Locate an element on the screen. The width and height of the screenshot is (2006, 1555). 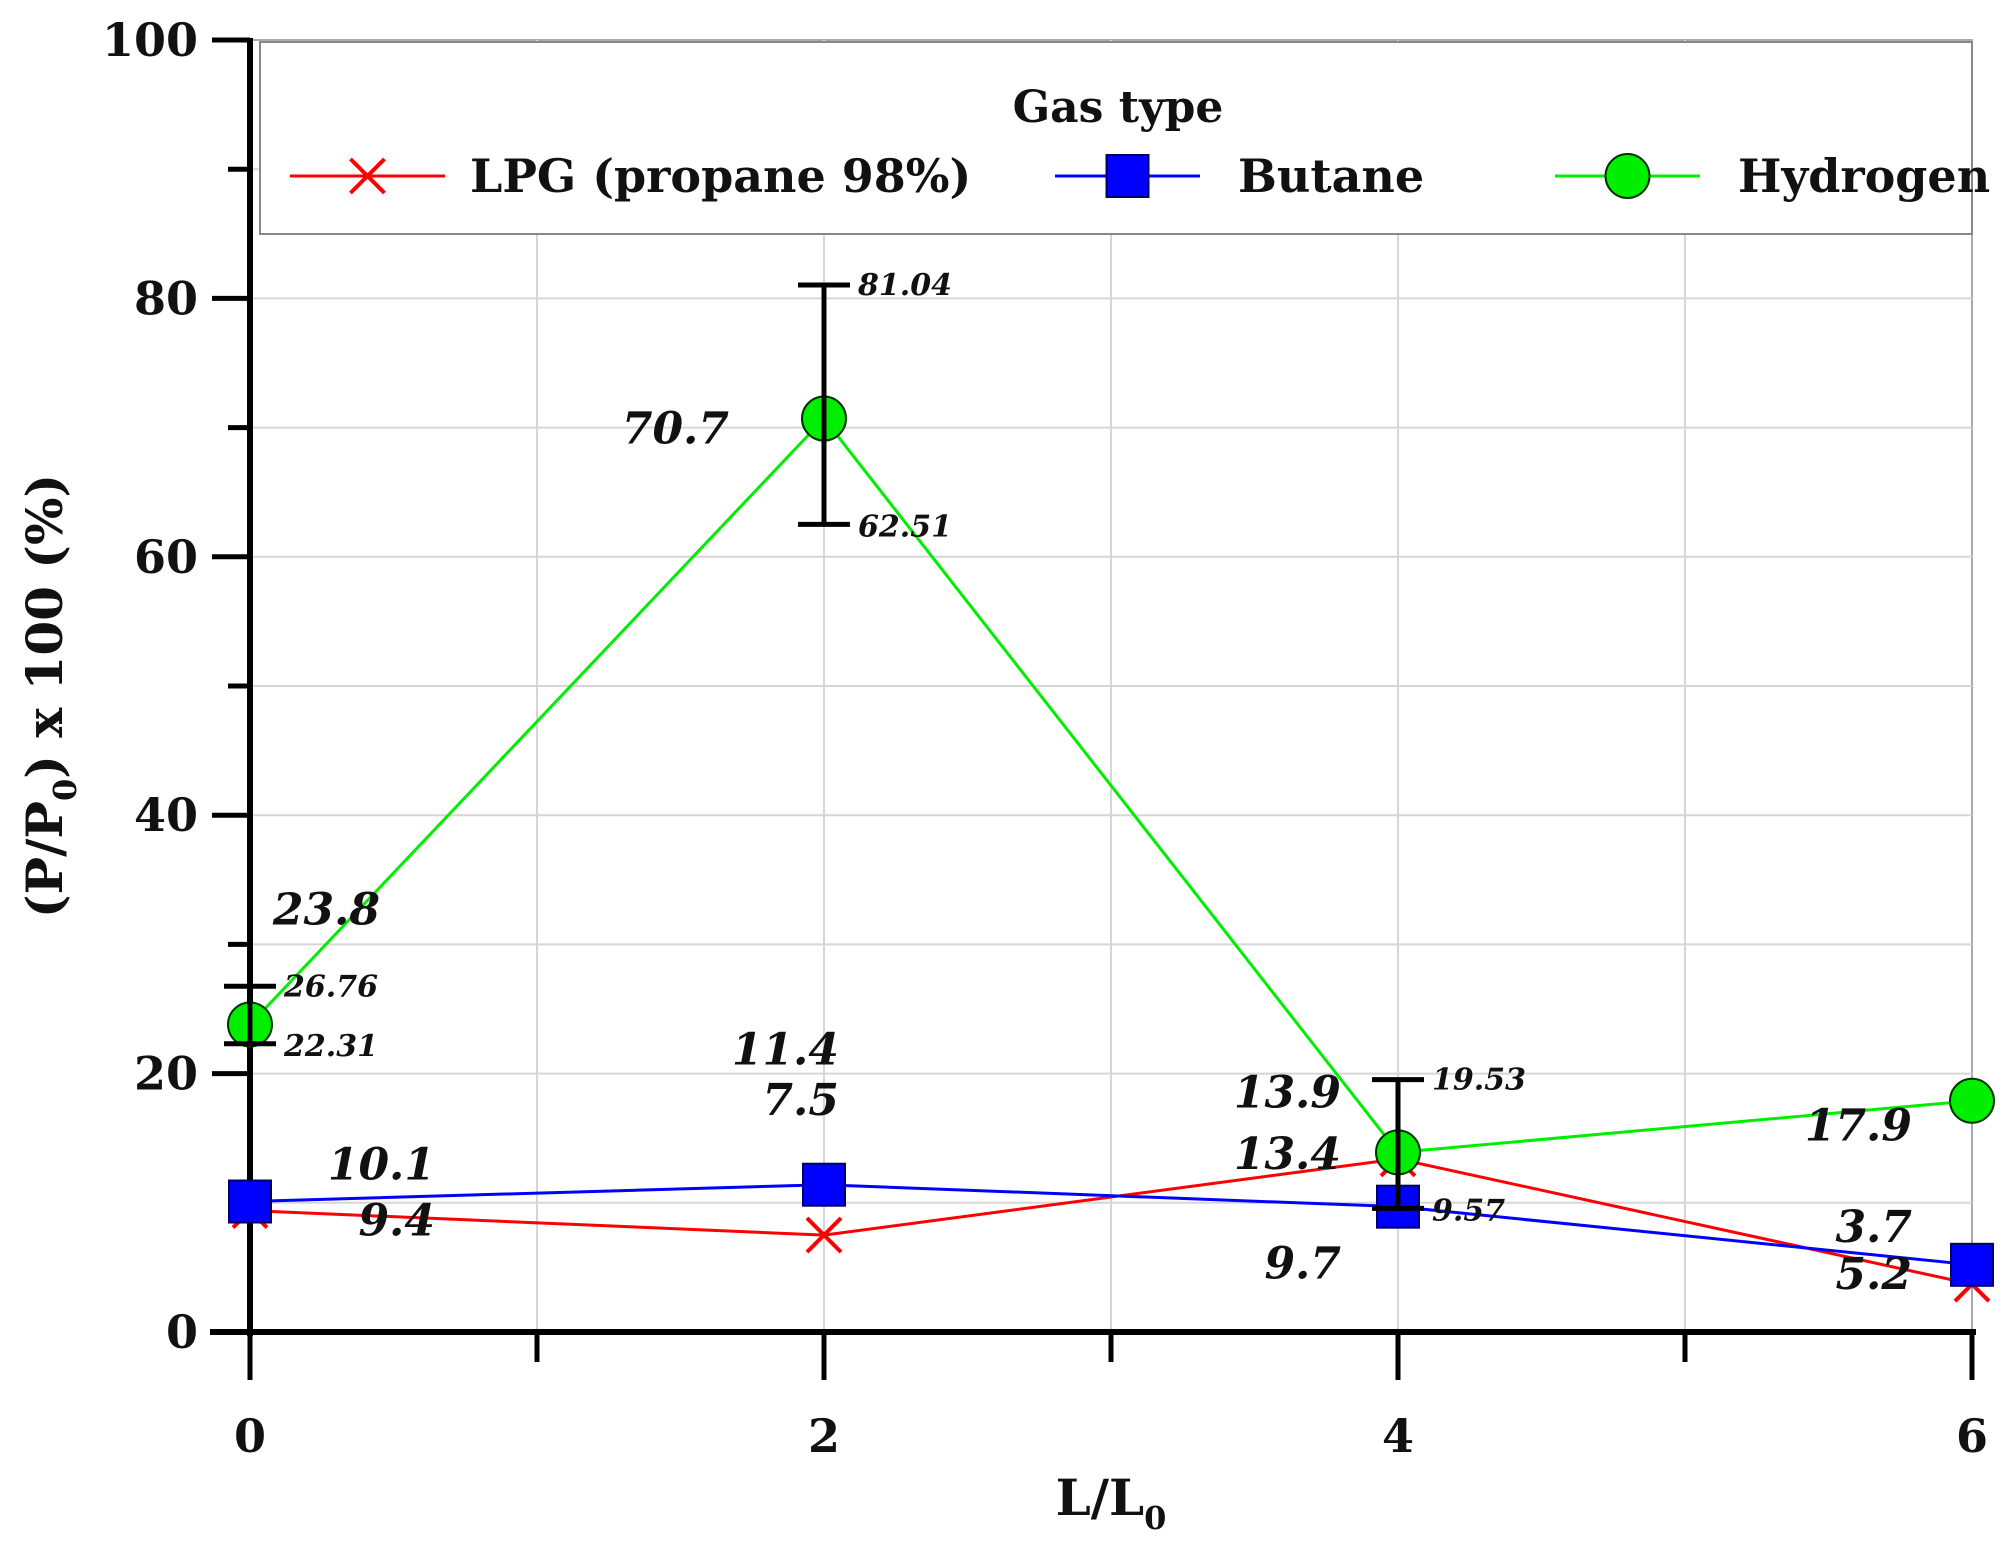
data-label-butane: 10.1 is located at coordinates (381, 1165).